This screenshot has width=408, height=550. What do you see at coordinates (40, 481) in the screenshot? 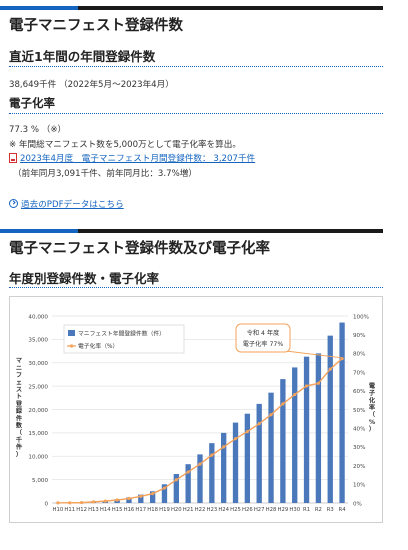
I see `left-tick-label: 5,000` at bounding box center [40, 481].